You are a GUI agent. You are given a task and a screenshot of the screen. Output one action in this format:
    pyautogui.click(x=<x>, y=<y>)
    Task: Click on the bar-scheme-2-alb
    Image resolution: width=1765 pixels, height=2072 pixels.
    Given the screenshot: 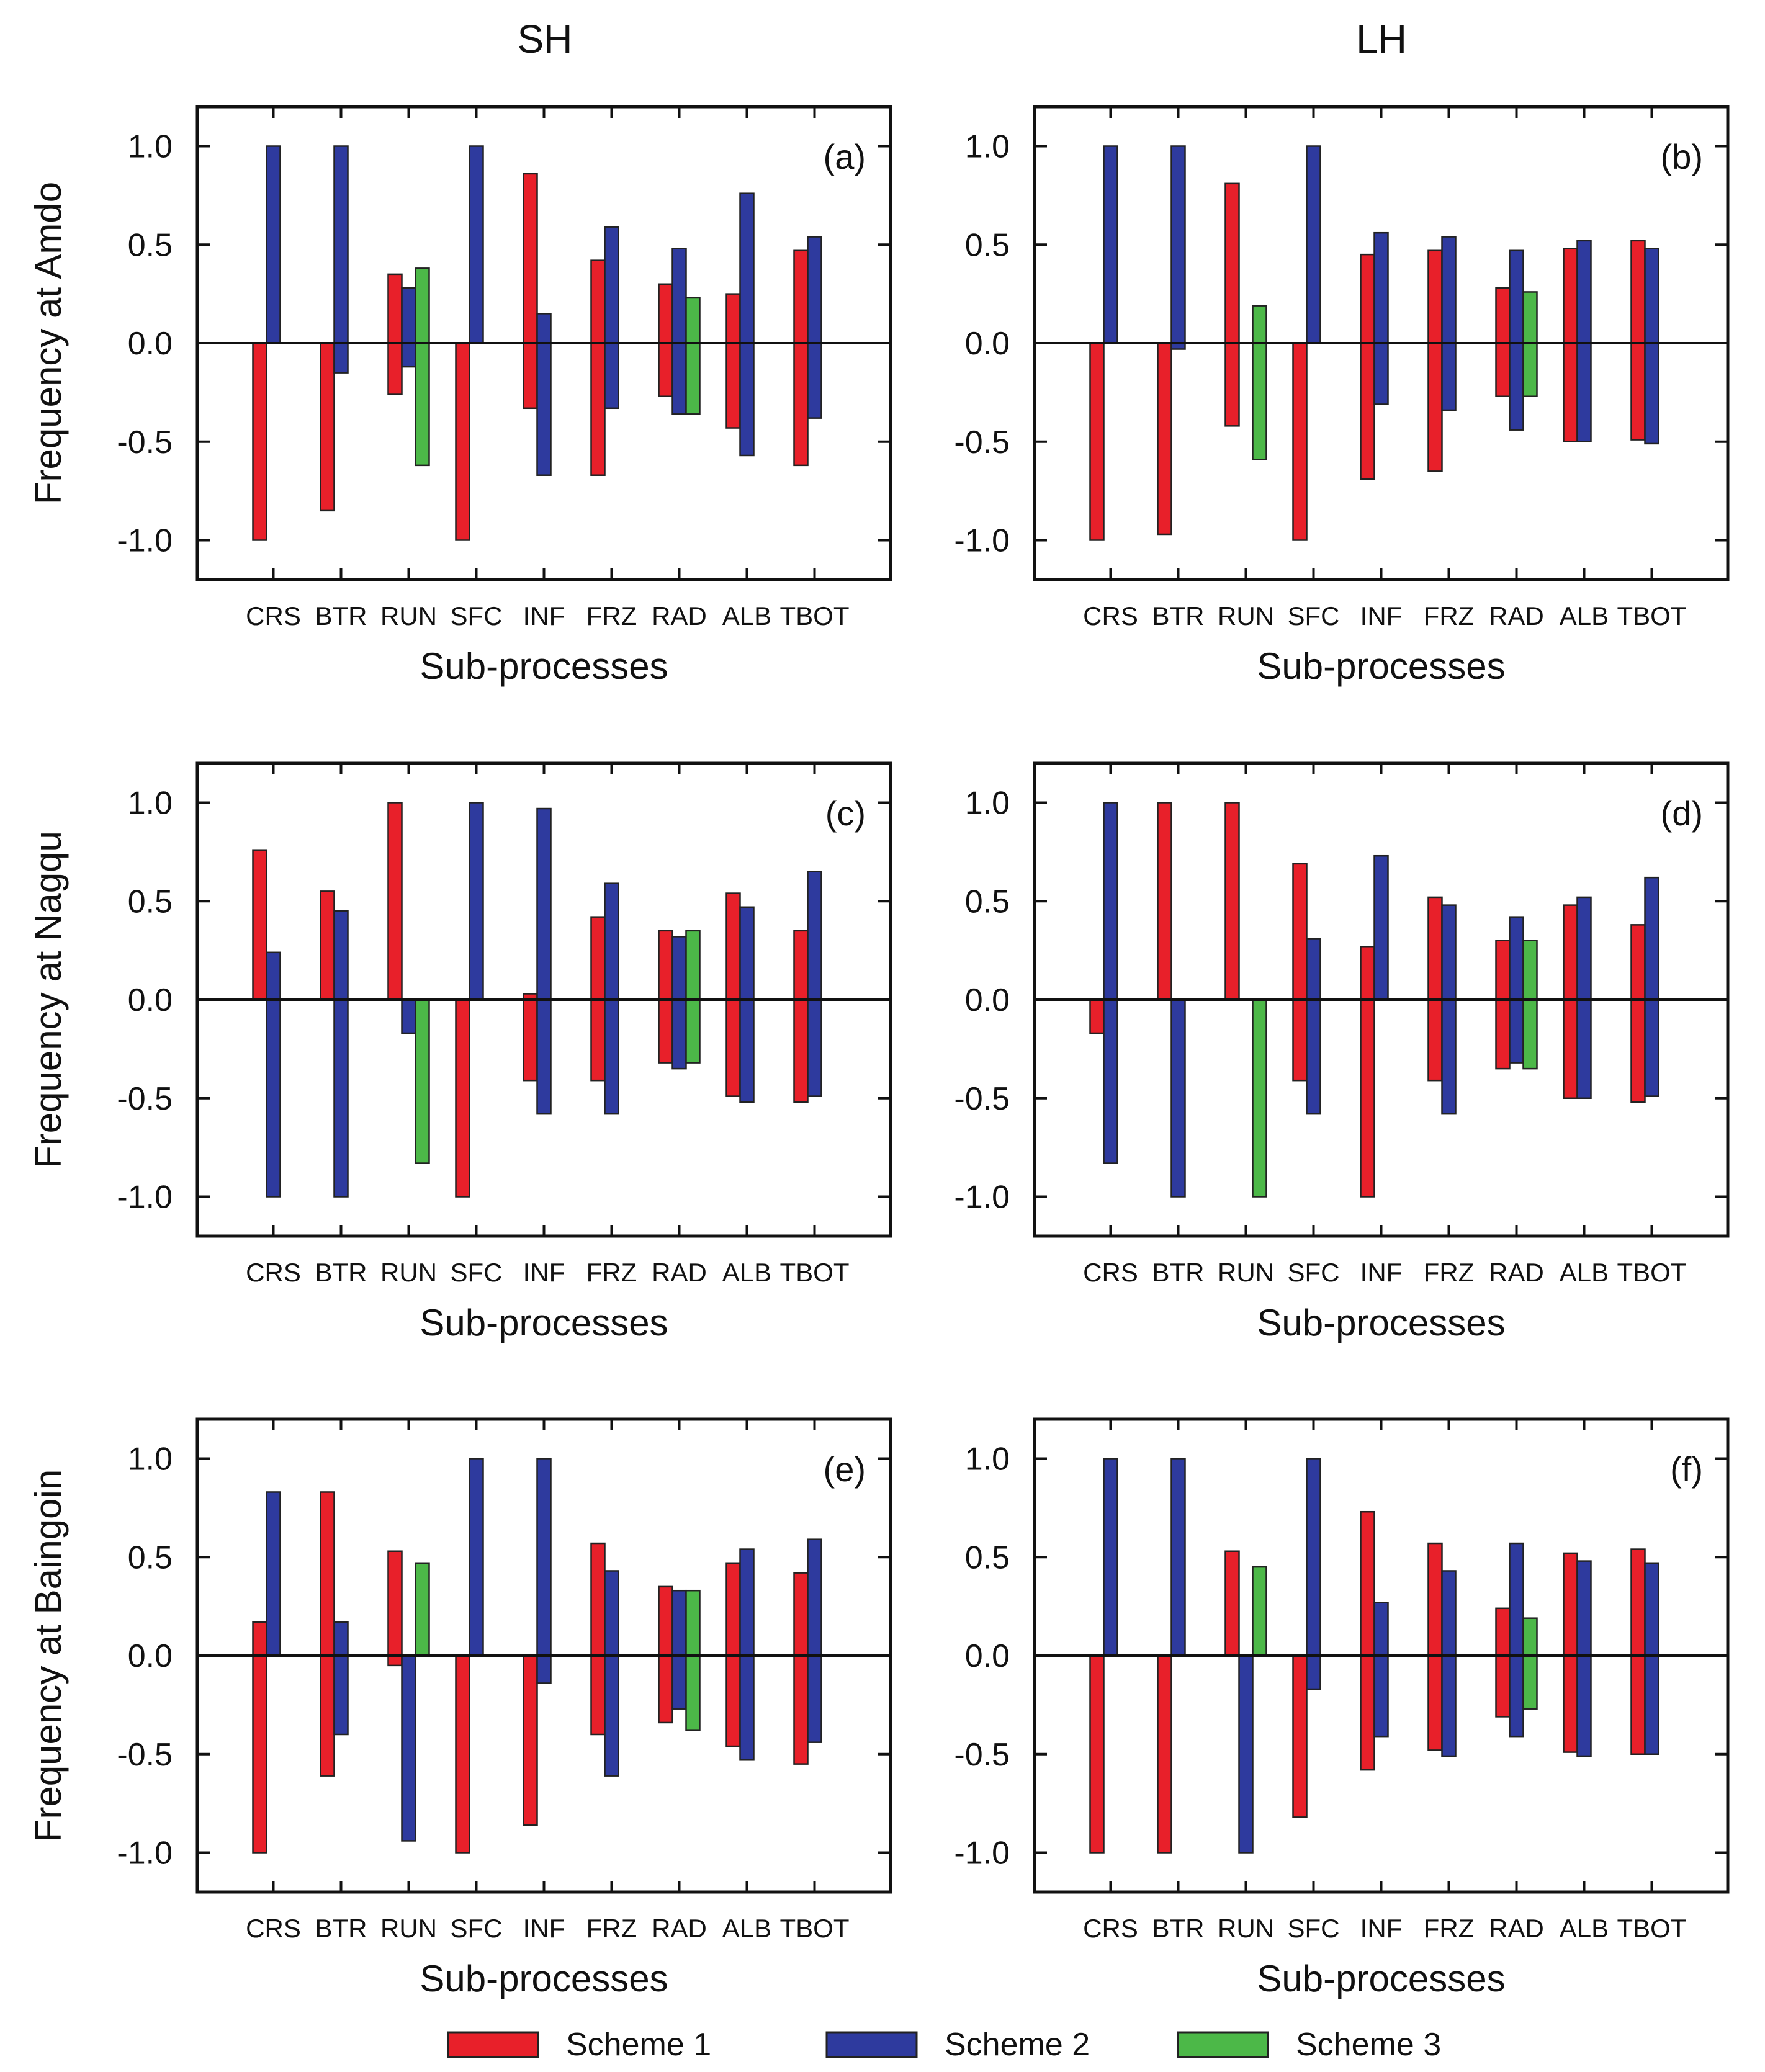 What is the action you would take?
    pyautogui.click(x=1584, y=1659)
    